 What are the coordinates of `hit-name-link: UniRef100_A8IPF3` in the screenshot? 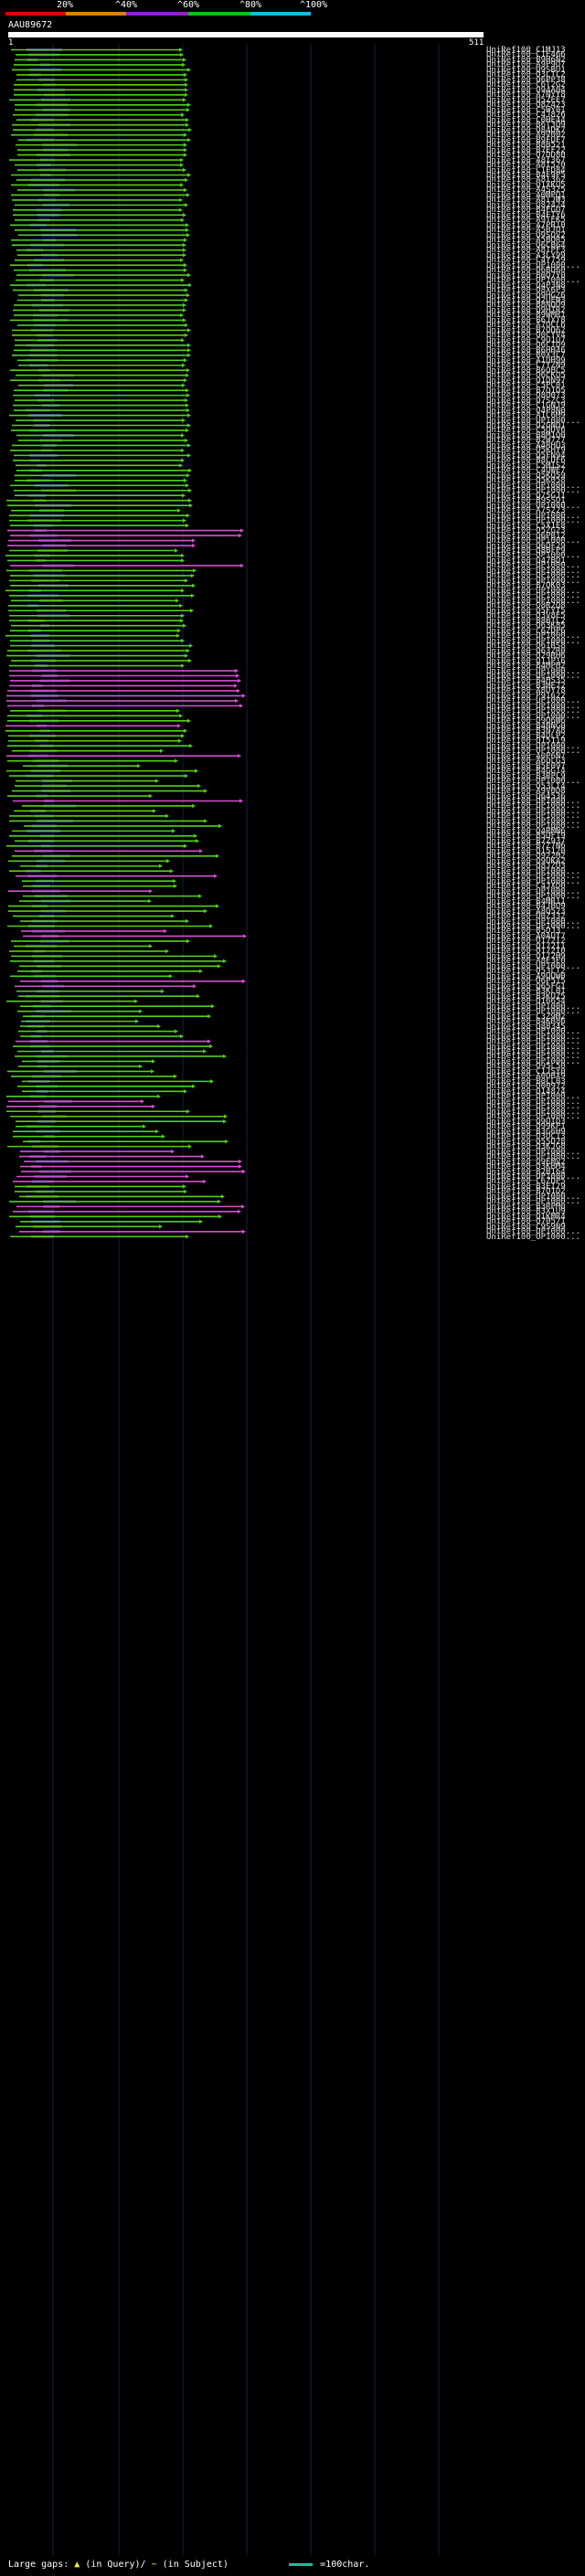 It's located at (526, 251).